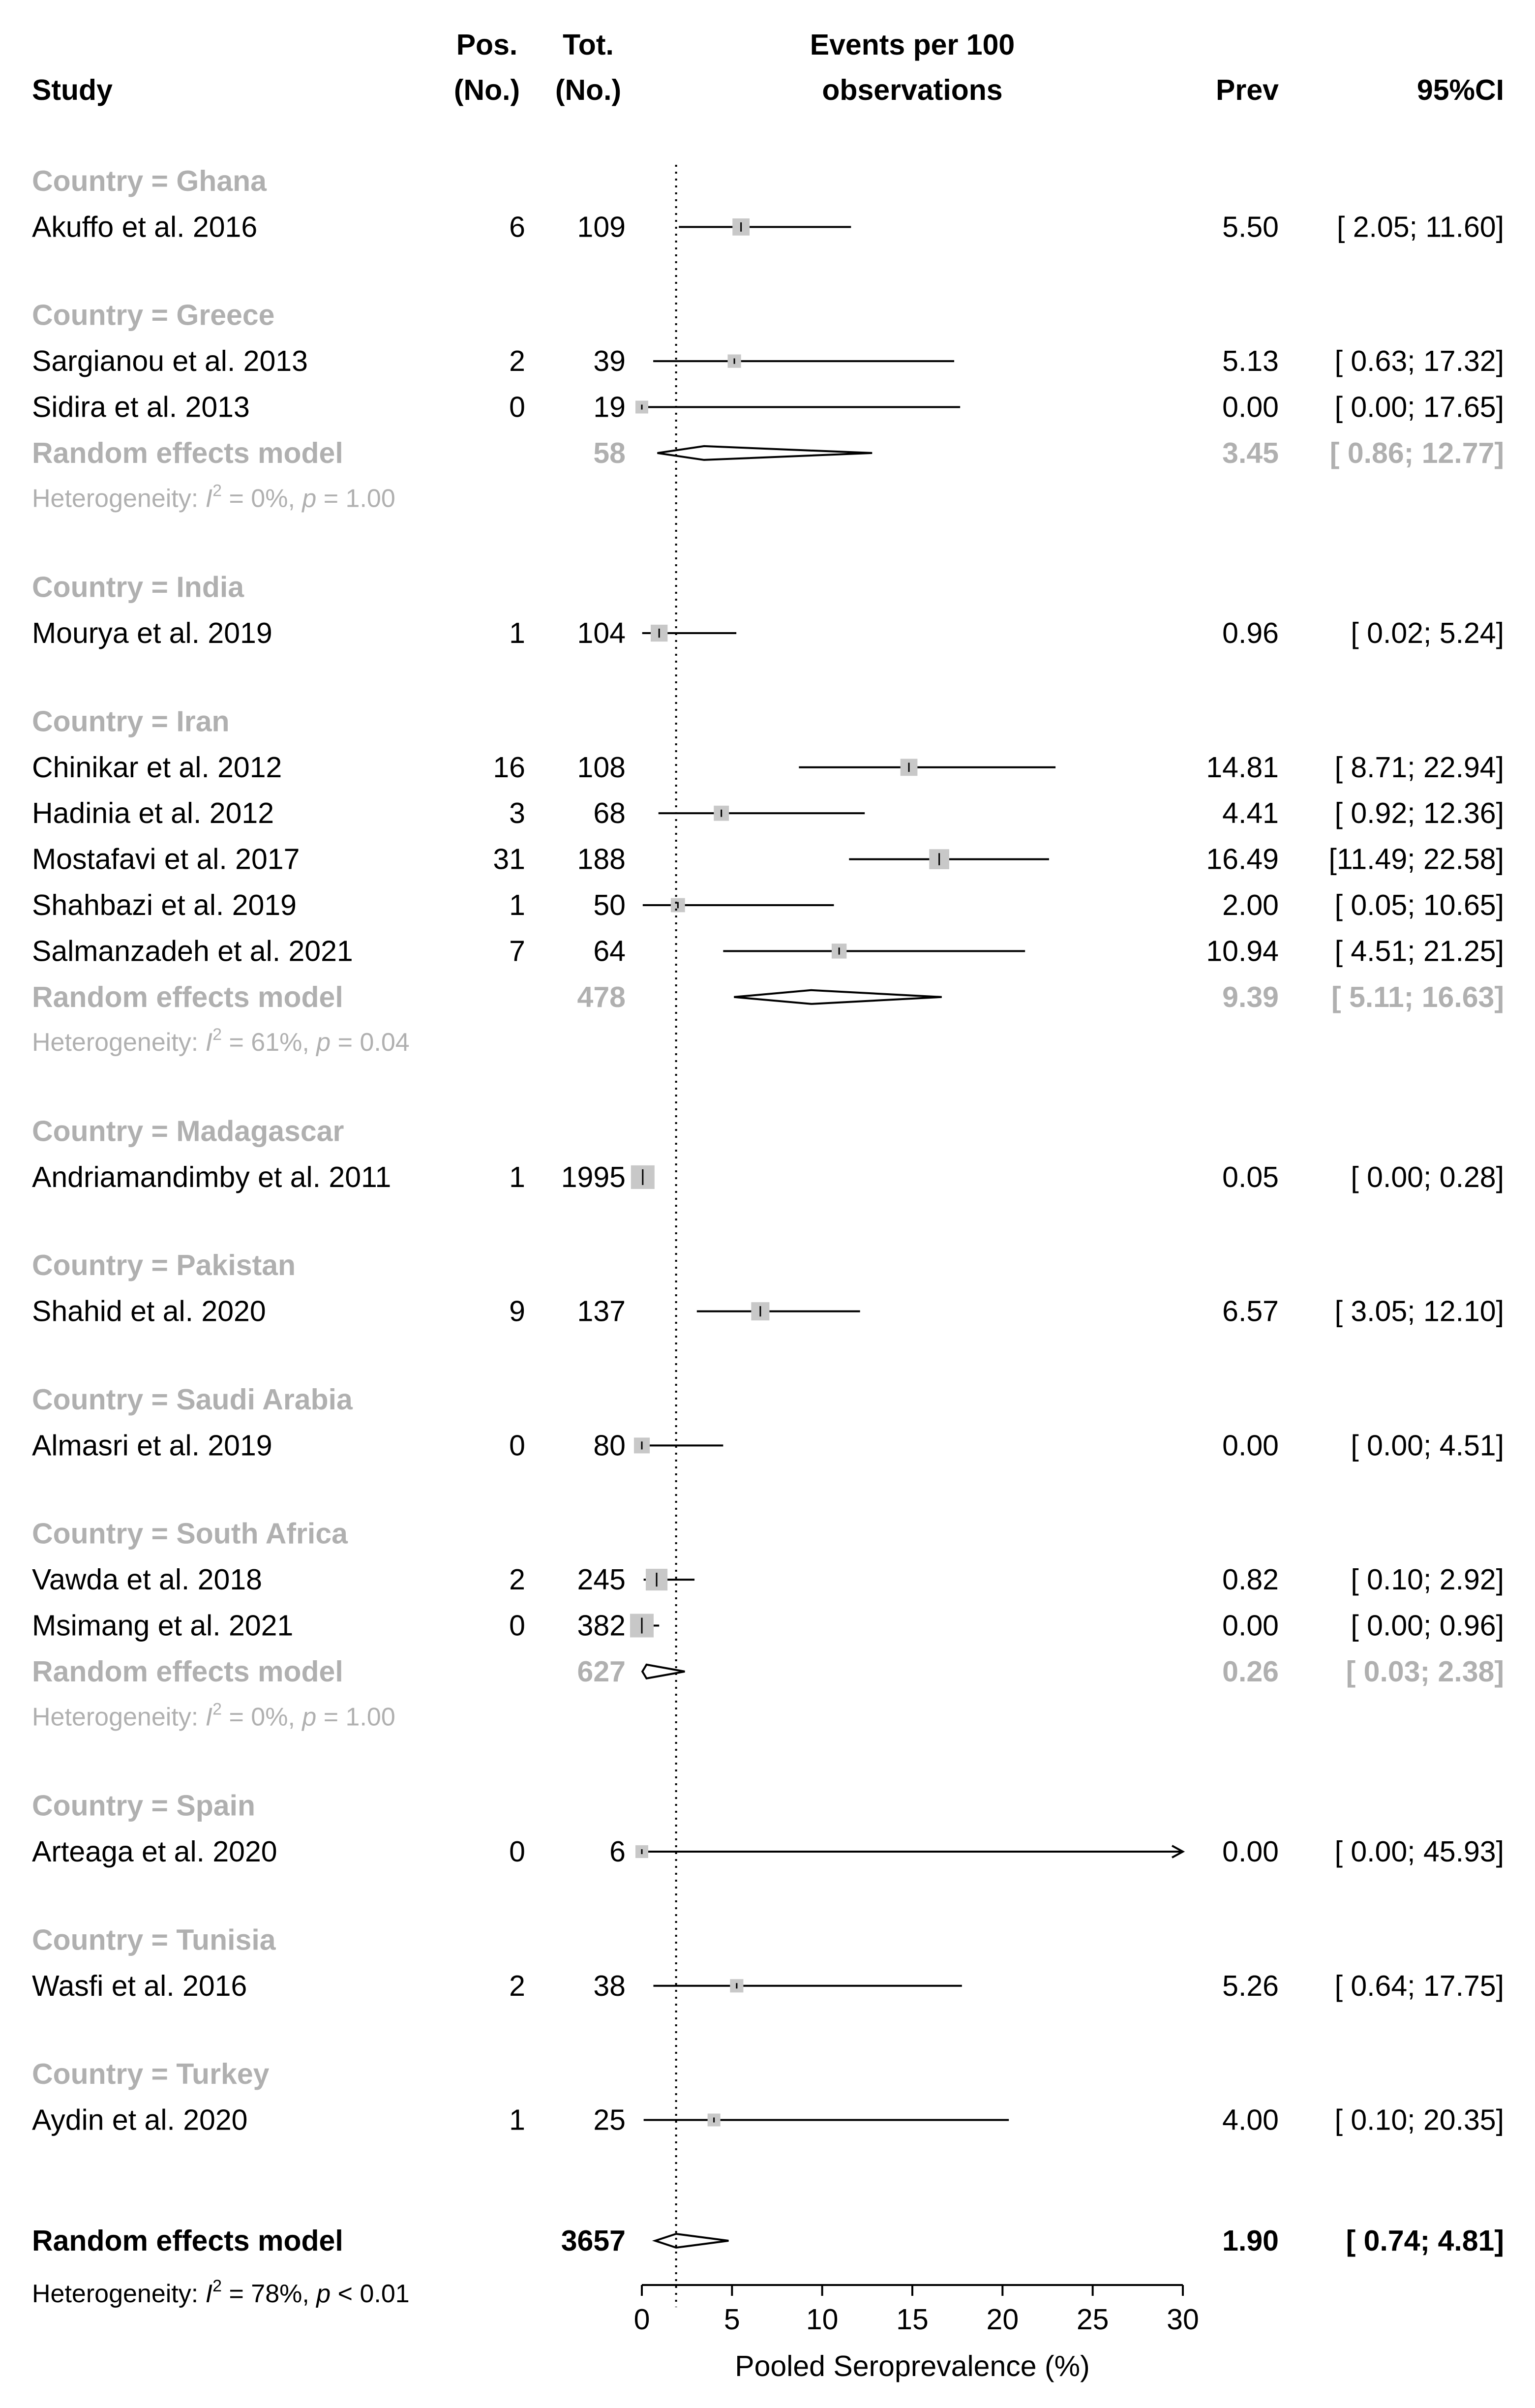 This screenshot has height=2408, width=1535. I want to click on study-pos: 9, so click(517, 1311).